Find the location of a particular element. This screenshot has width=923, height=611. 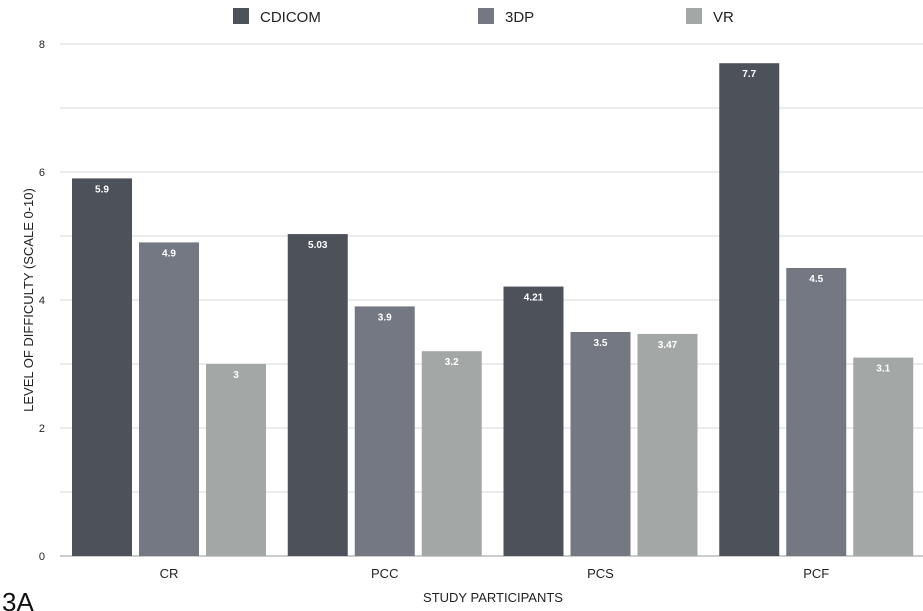

bar-value-label: 5.9 is located at coordinates (102, 189).